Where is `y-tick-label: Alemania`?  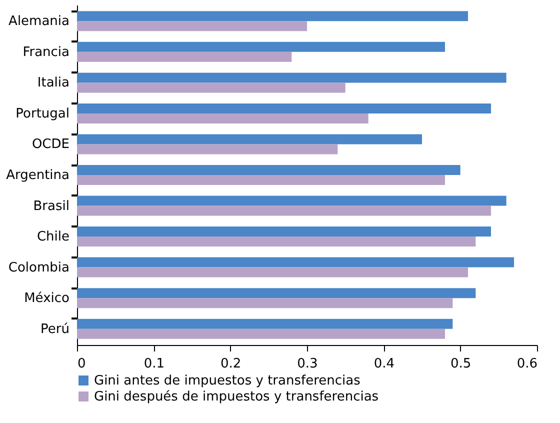
y-tick-label: Alemania is located at coordinates (39, 22).